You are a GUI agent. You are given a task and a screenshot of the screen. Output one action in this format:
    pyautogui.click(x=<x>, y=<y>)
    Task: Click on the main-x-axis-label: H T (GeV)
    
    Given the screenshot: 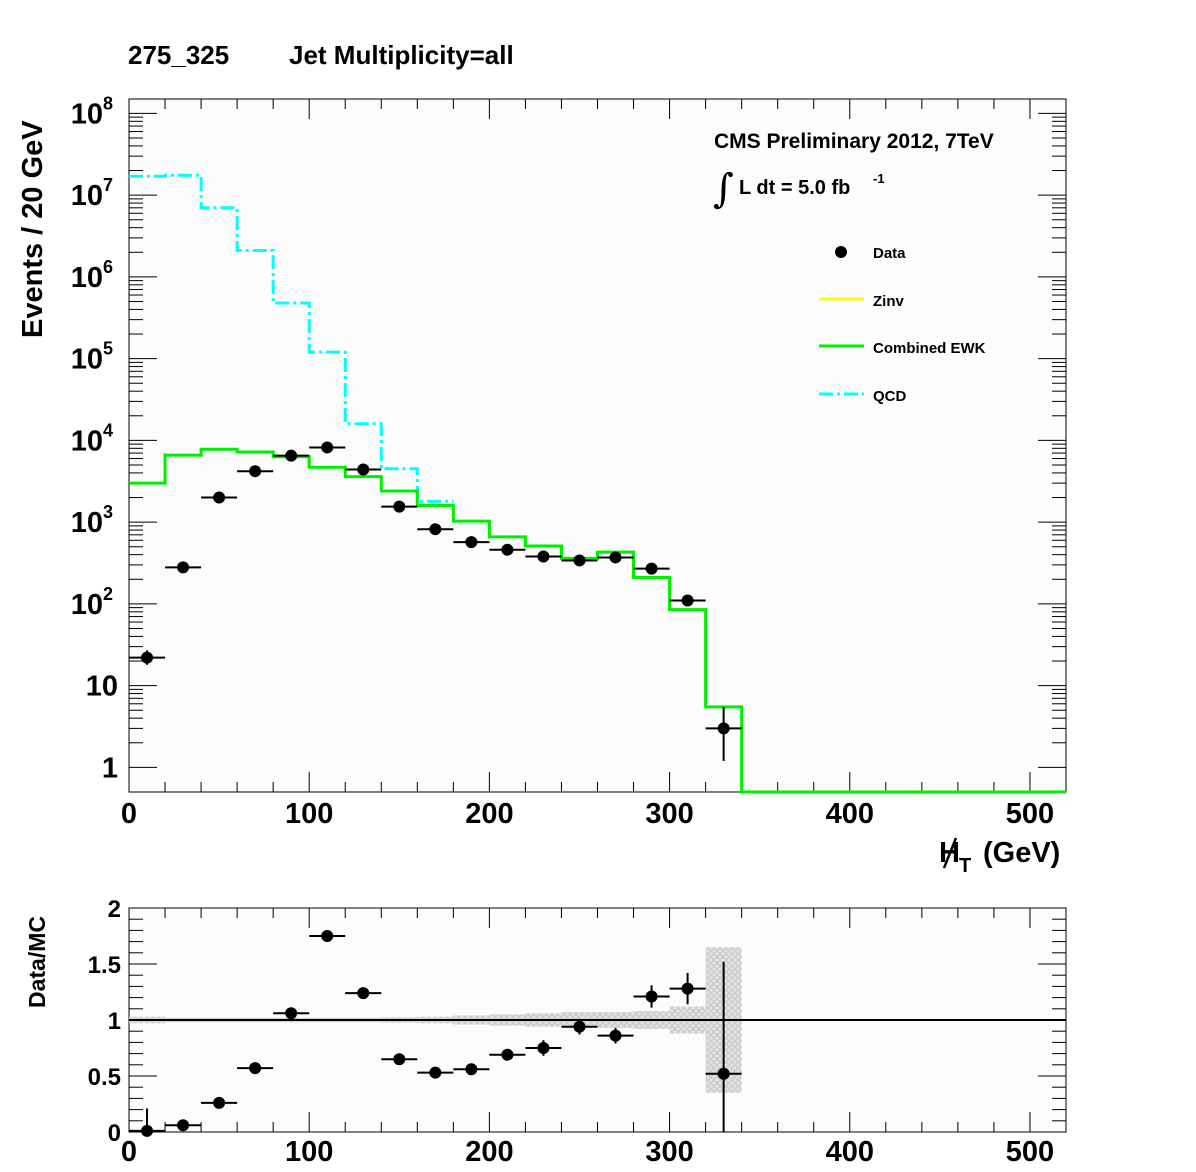 What is the action you would take?
    pyautogui.click(x=999, y=857)
    